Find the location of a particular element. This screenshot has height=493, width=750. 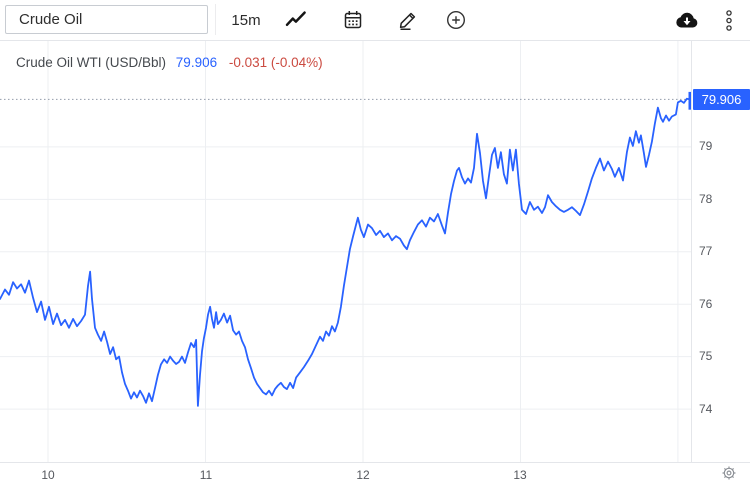

time-axis-label: 12 is located at coordinates (363, 475).